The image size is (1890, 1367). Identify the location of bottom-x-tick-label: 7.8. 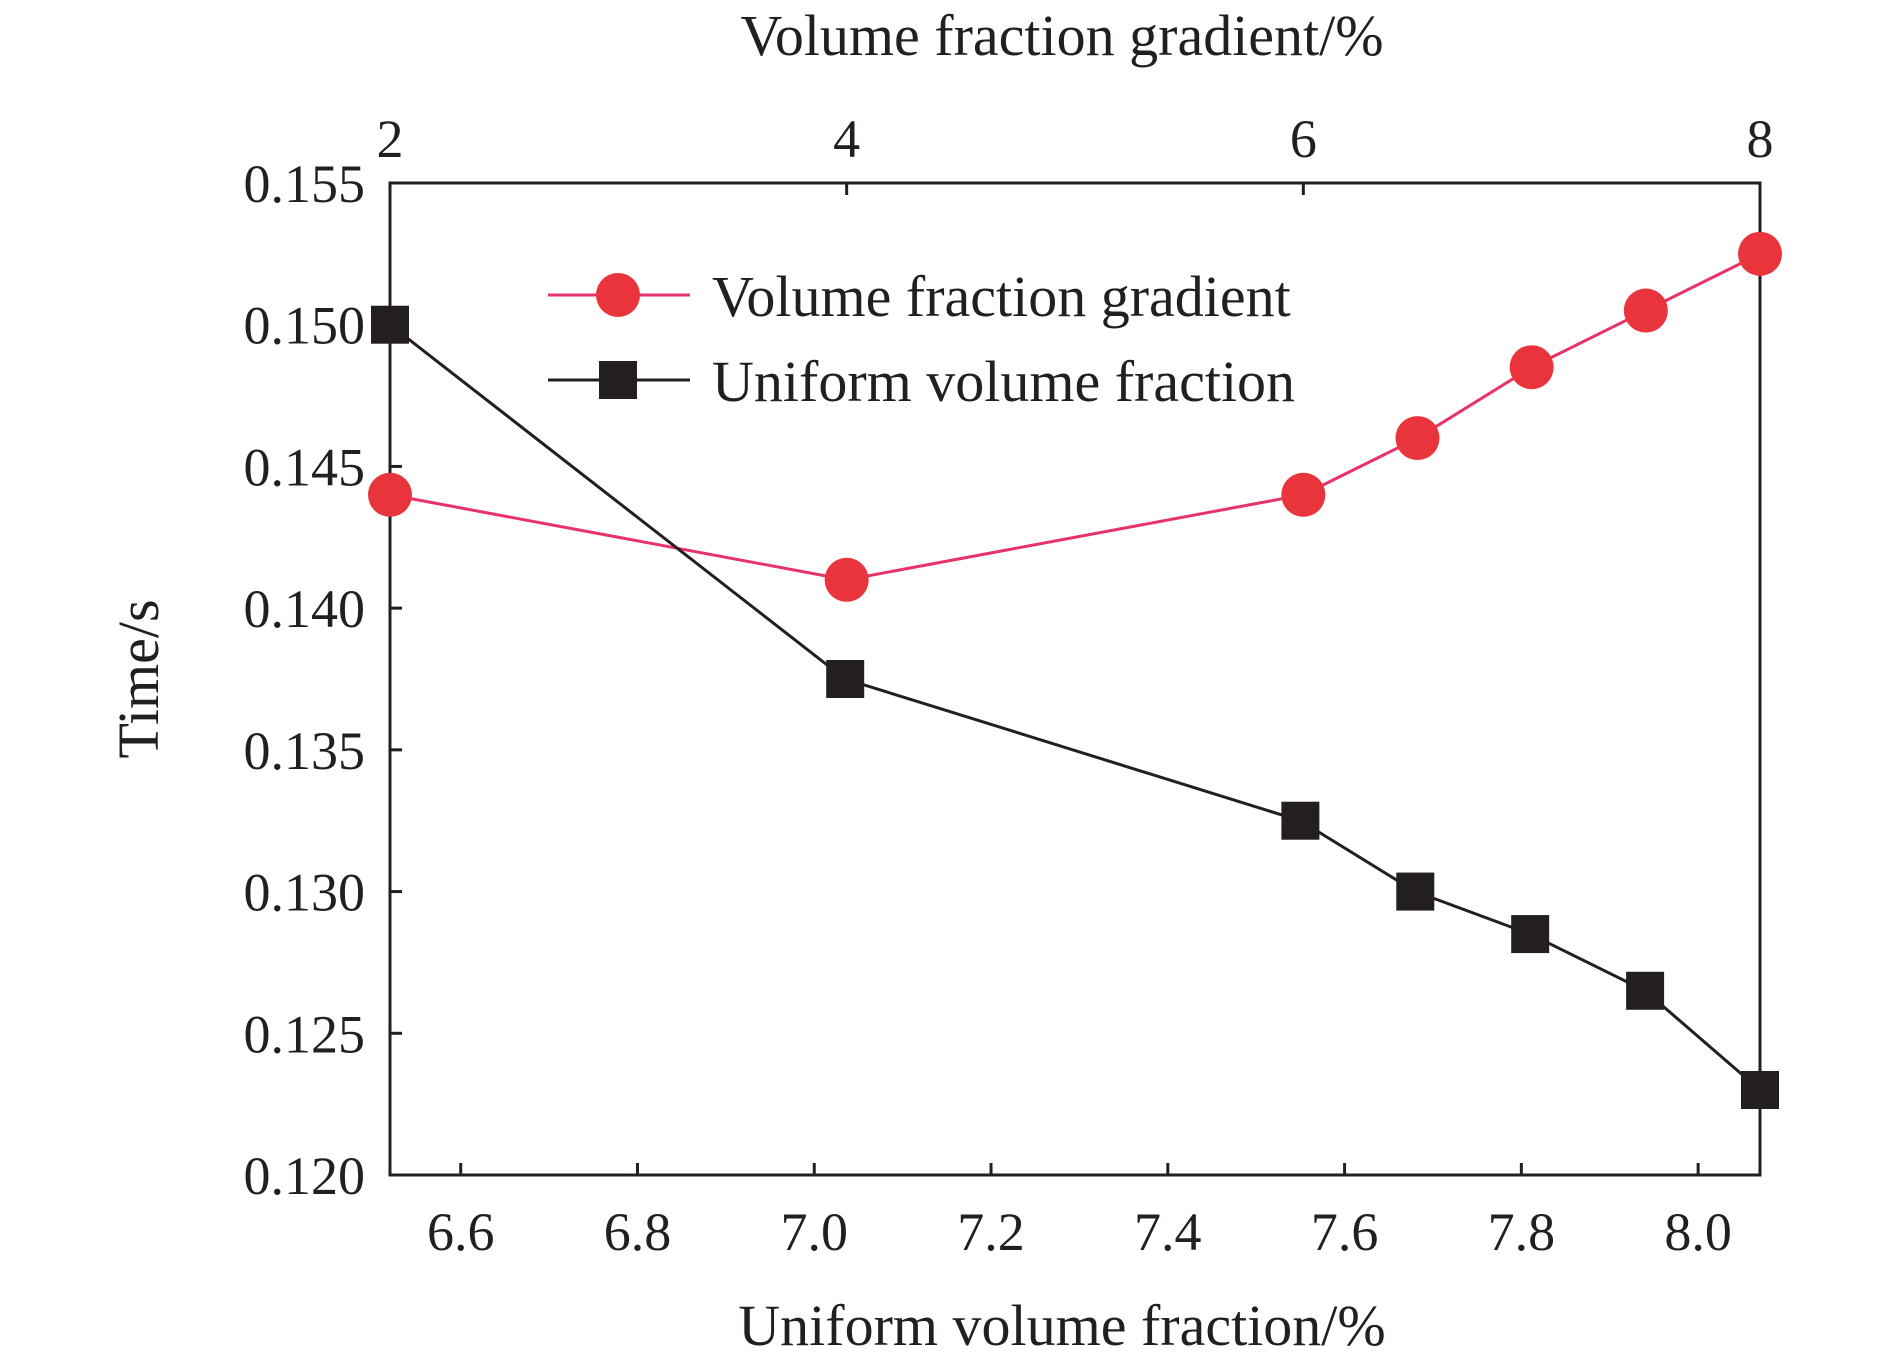
(1522, 1232).